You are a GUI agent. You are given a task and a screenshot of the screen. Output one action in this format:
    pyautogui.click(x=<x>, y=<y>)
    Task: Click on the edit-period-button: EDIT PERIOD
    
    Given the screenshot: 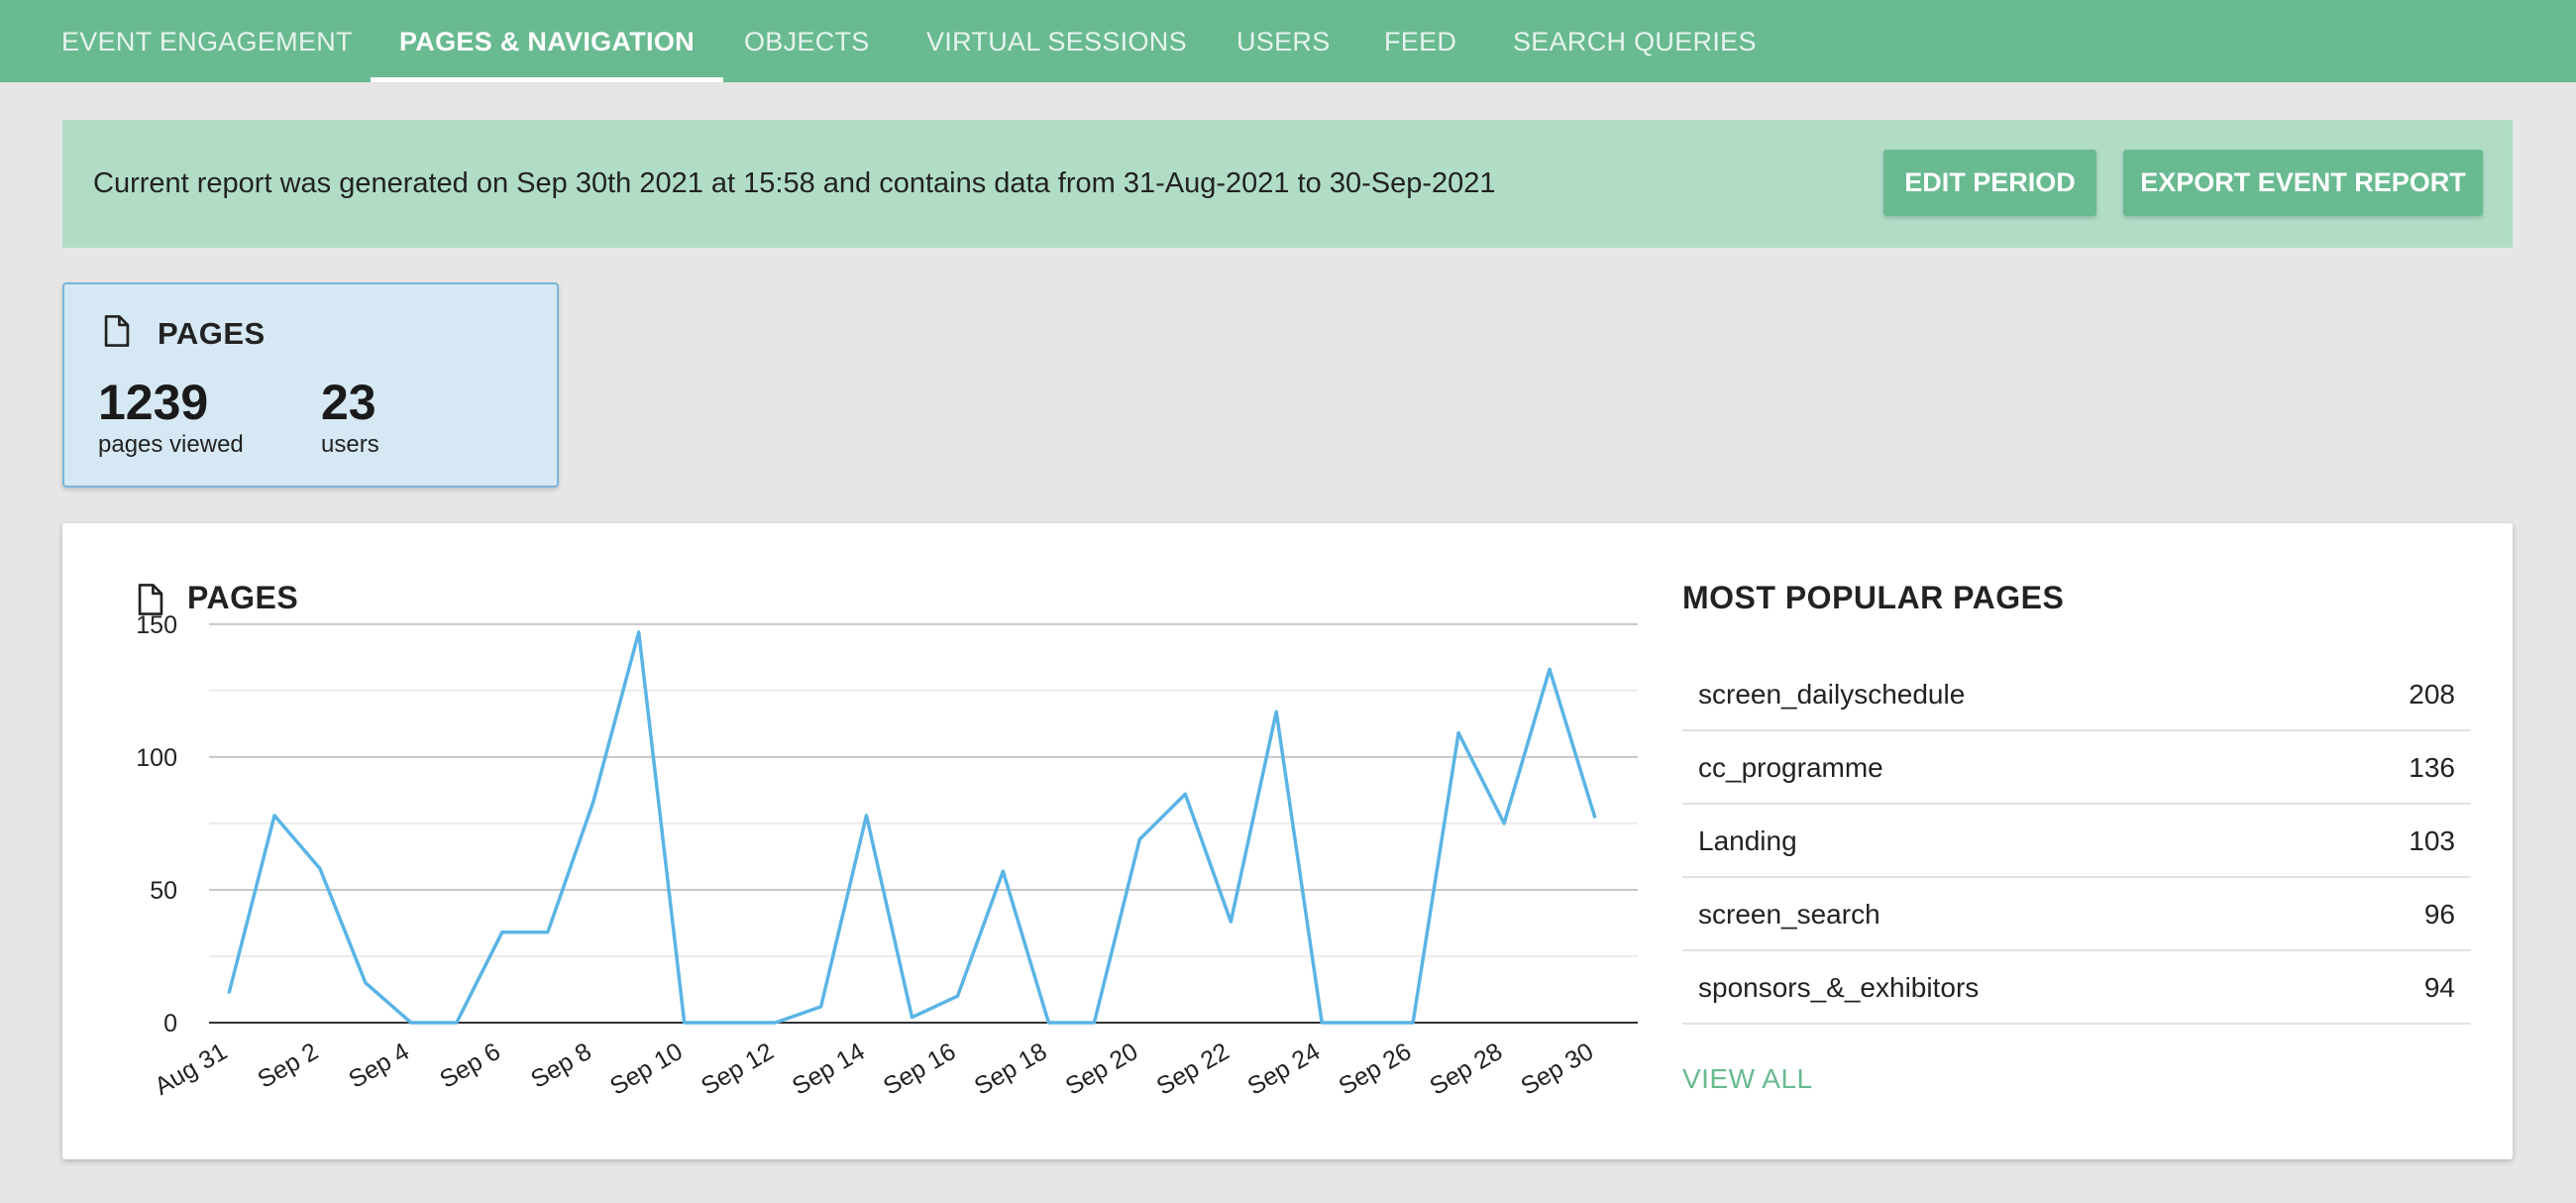 What is the action you would take?
    pyautogui.click(x=1989, y=183)
    